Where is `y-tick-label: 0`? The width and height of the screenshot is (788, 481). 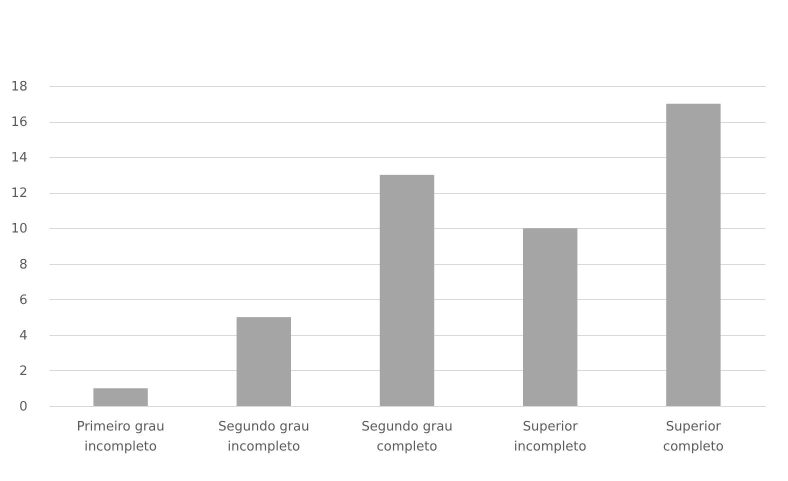 y-tick-label: 0 is located at coordinates (23, 407).